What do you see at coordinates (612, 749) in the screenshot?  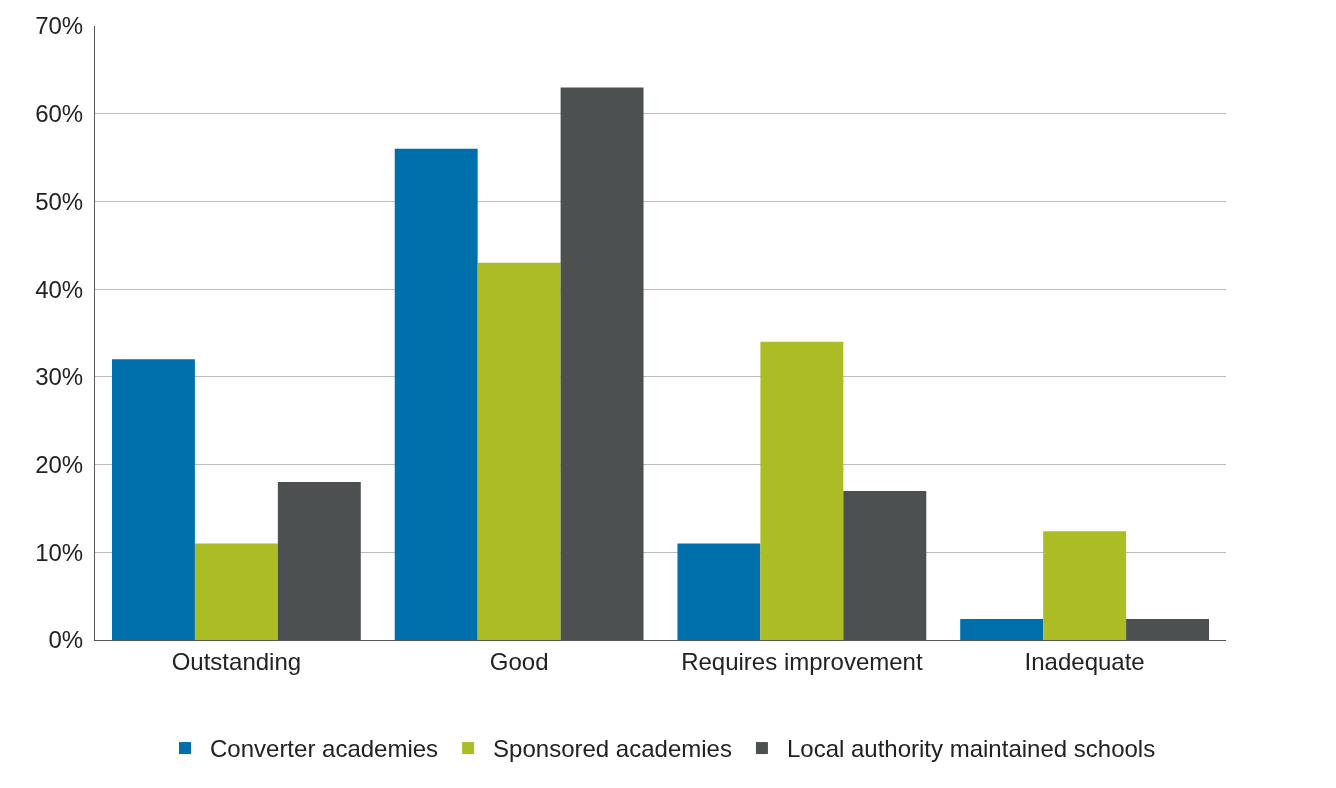 I see `legend-label: Sponsored academies` at bounding box center [612, 749].